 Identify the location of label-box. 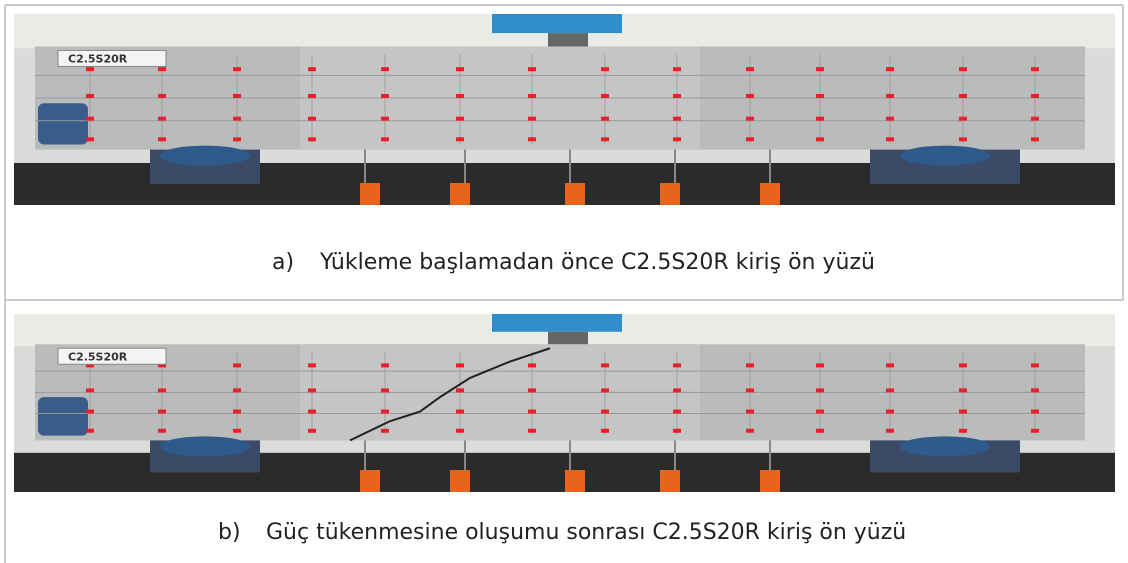
(112, 356).